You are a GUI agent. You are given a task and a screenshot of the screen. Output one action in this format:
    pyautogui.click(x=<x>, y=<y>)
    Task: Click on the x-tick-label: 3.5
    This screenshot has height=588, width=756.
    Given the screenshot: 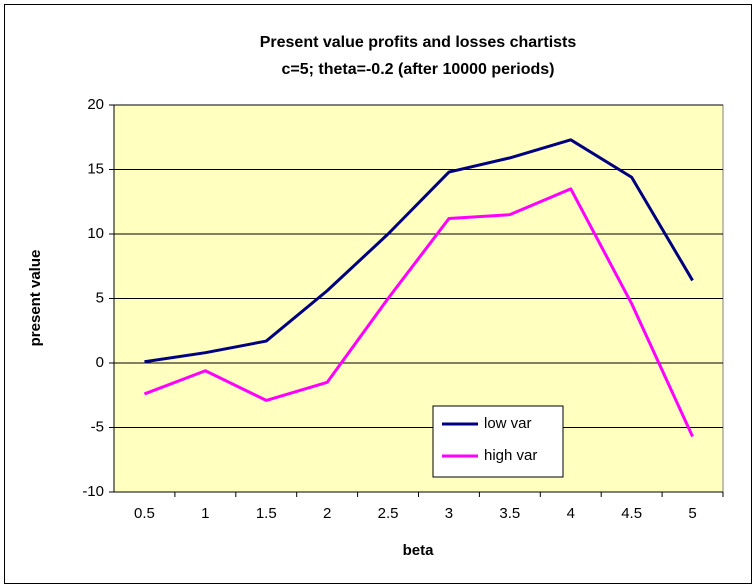 What is the action you would take?
    pyautogui.click(x=509, y=513)
    